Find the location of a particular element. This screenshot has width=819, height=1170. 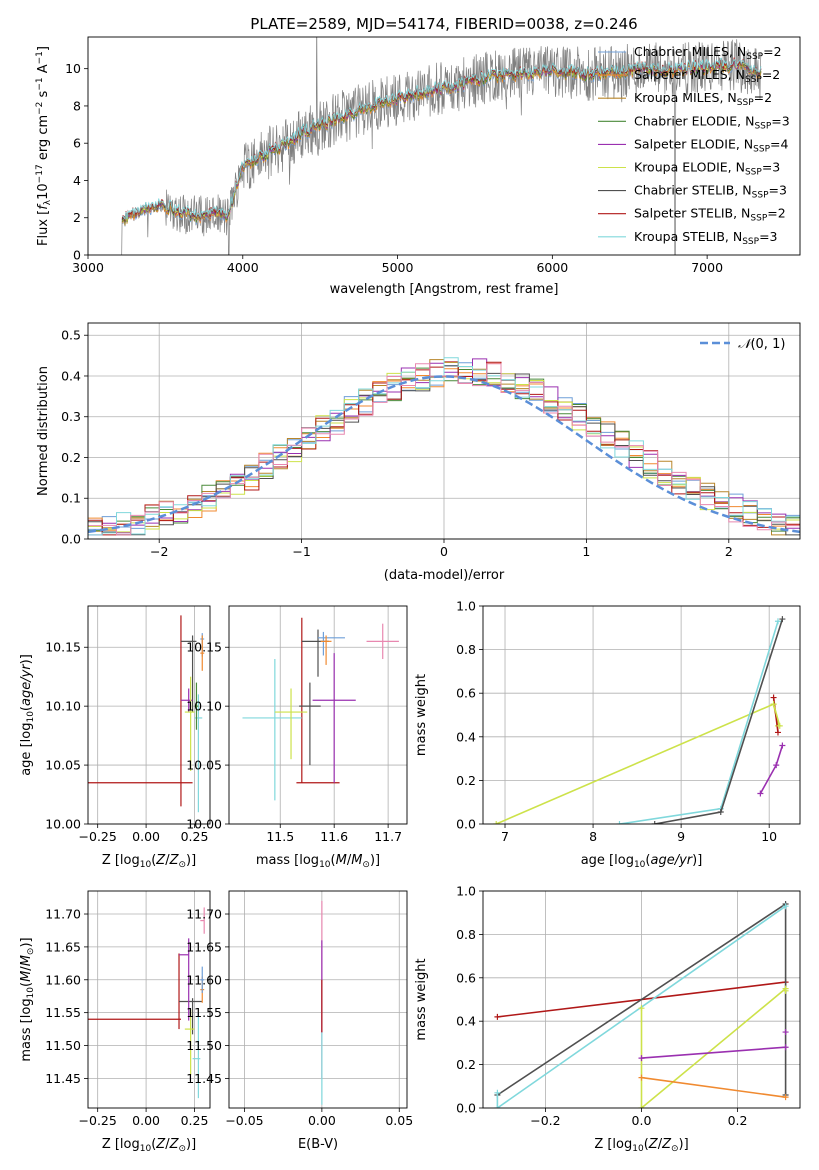

y-tick-label: 4 is located at coordinates (77, 180).